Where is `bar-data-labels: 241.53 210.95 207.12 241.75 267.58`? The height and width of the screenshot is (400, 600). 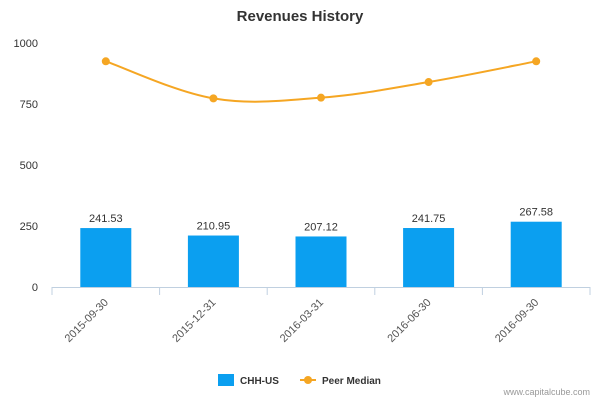
bar-data-labels: 241.53 210.95 207.12 241.75 267.58 is located at coordinates (321, 220).